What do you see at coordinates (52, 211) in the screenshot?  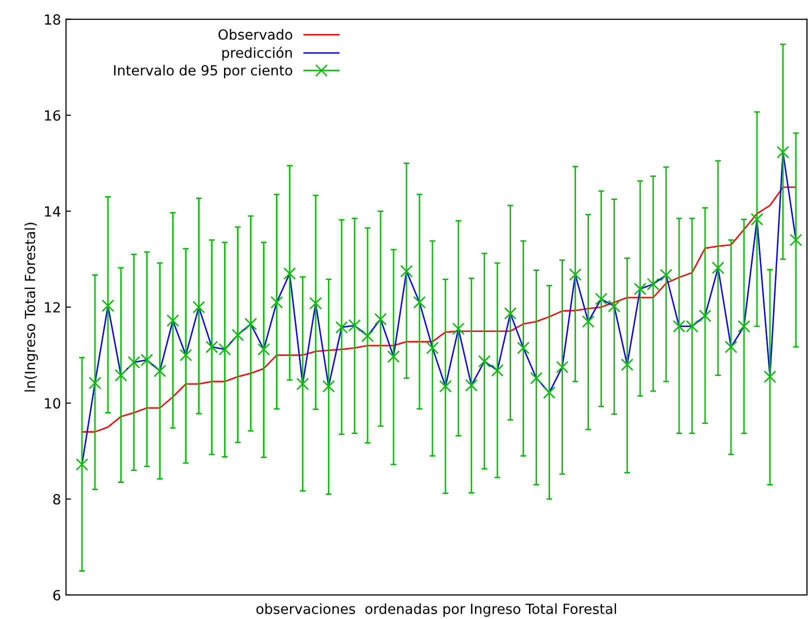 I see `y-tick-label: 14` at bounding box center [52, 211].